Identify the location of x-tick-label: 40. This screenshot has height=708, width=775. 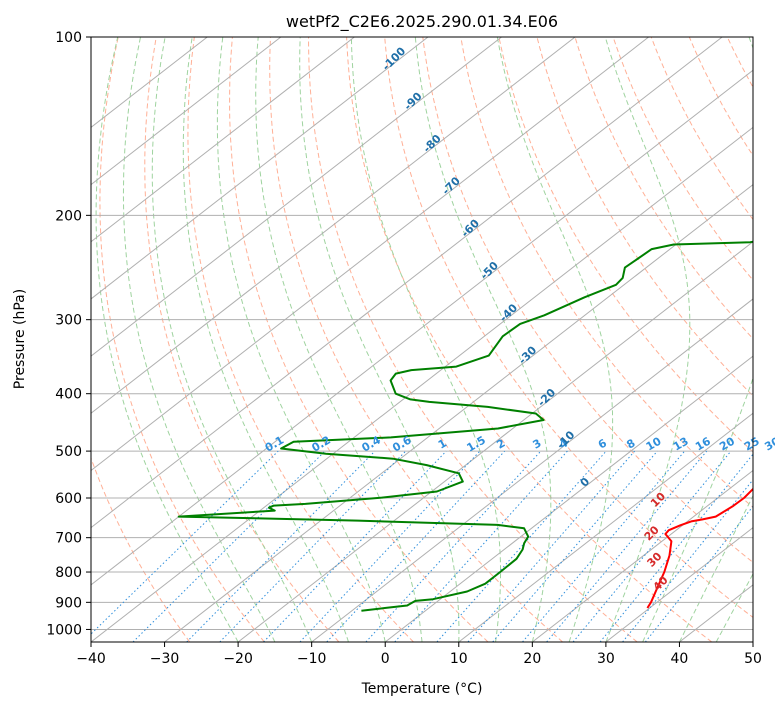
(680, 659).